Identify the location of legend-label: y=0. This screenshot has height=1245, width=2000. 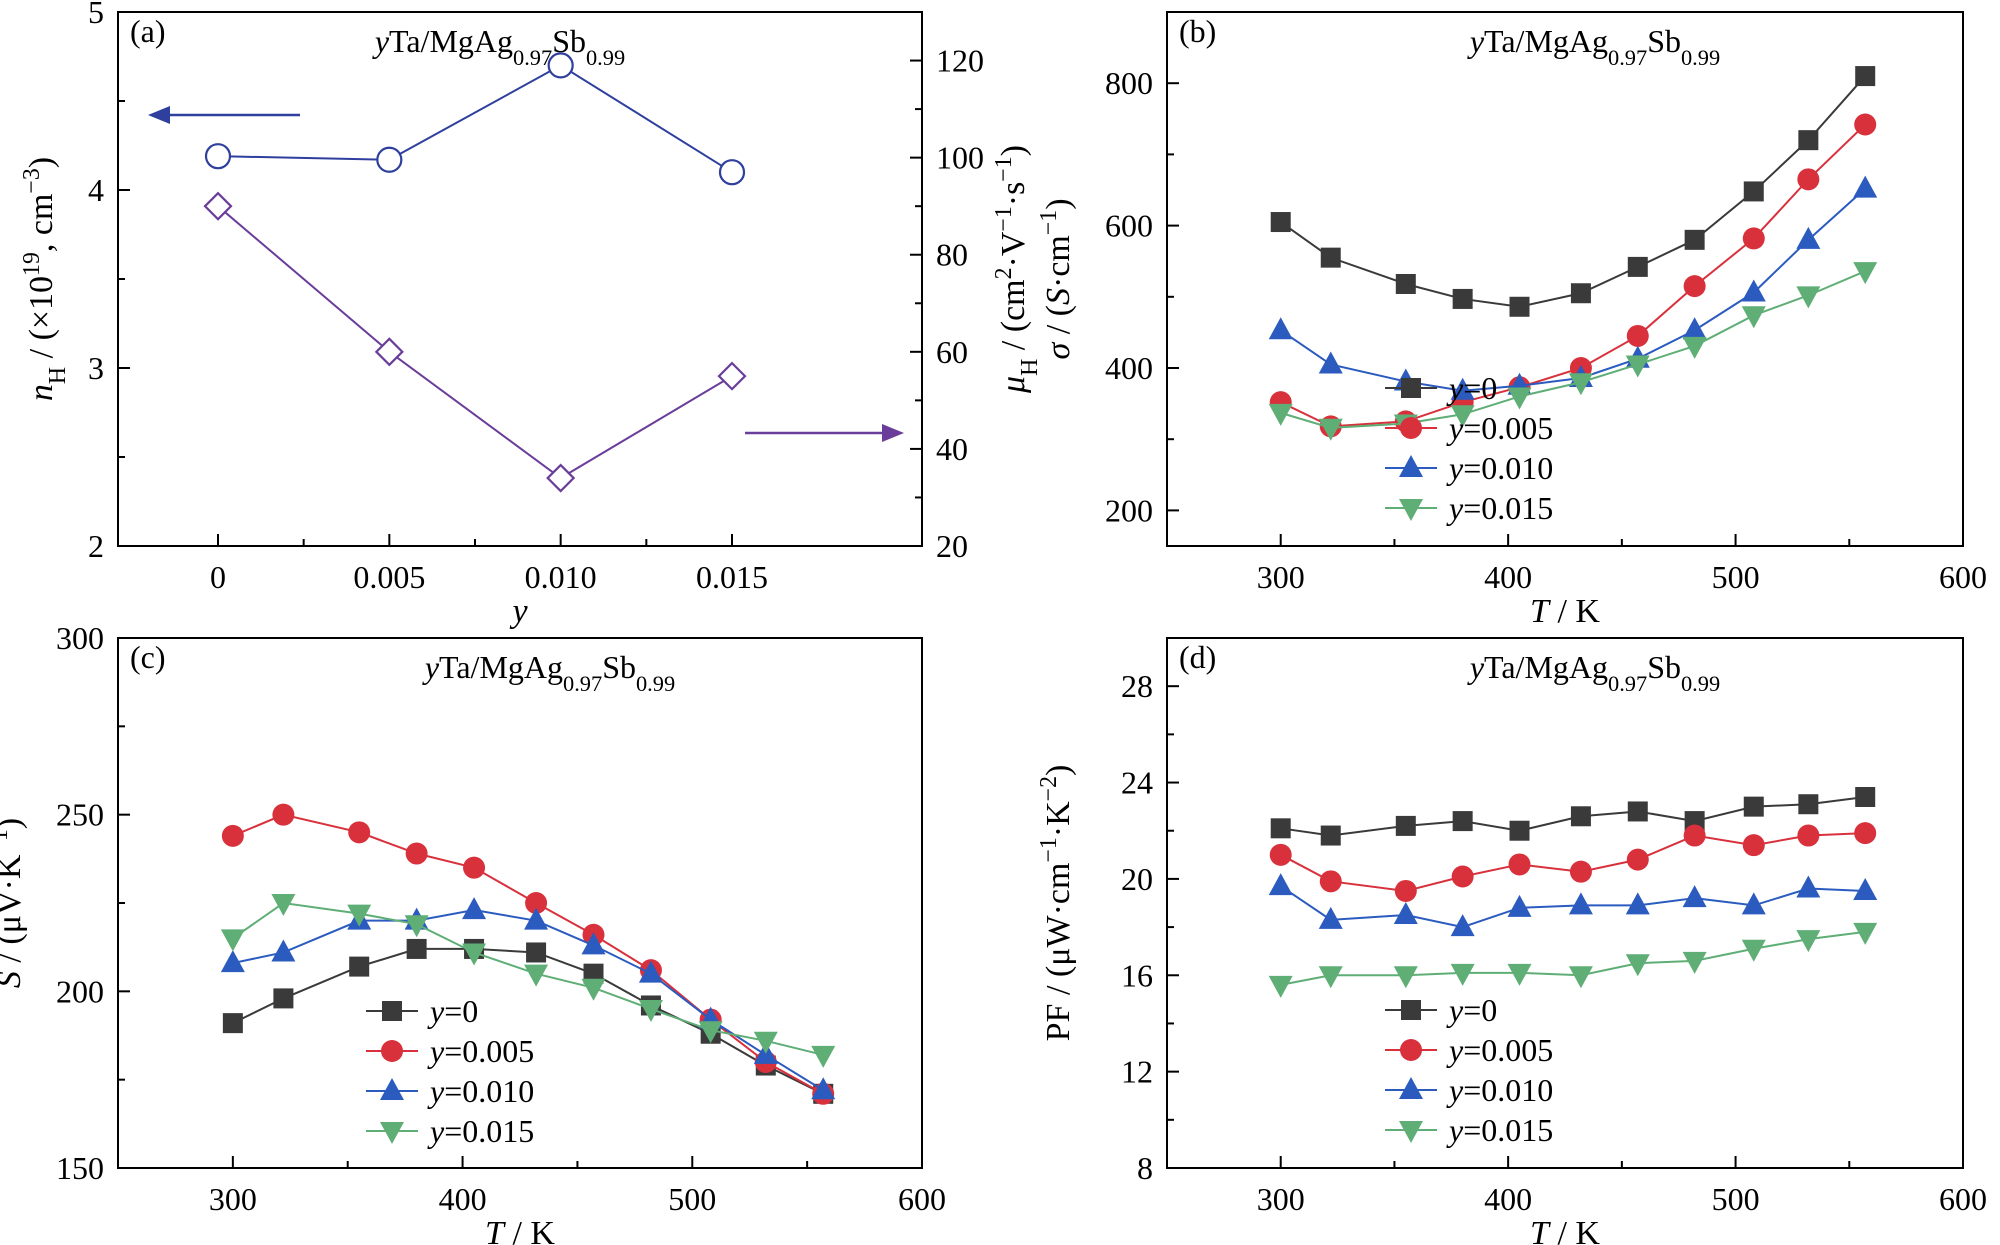
(1471, 1010).